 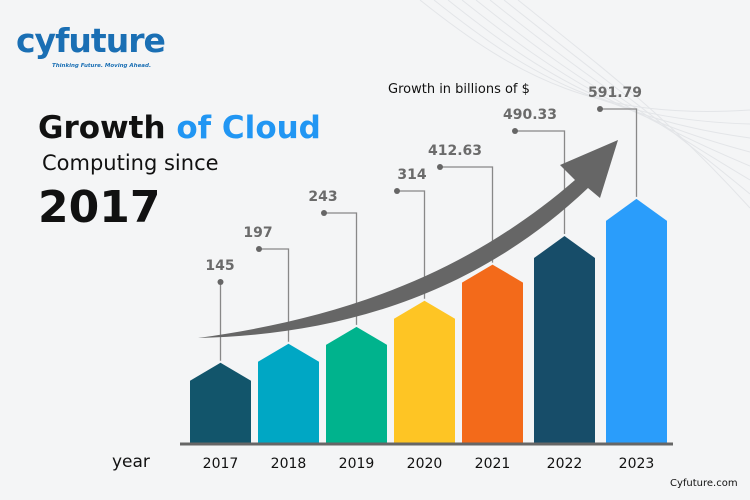 I want to click on x-axis-label: year, so click(x=131, y=462).